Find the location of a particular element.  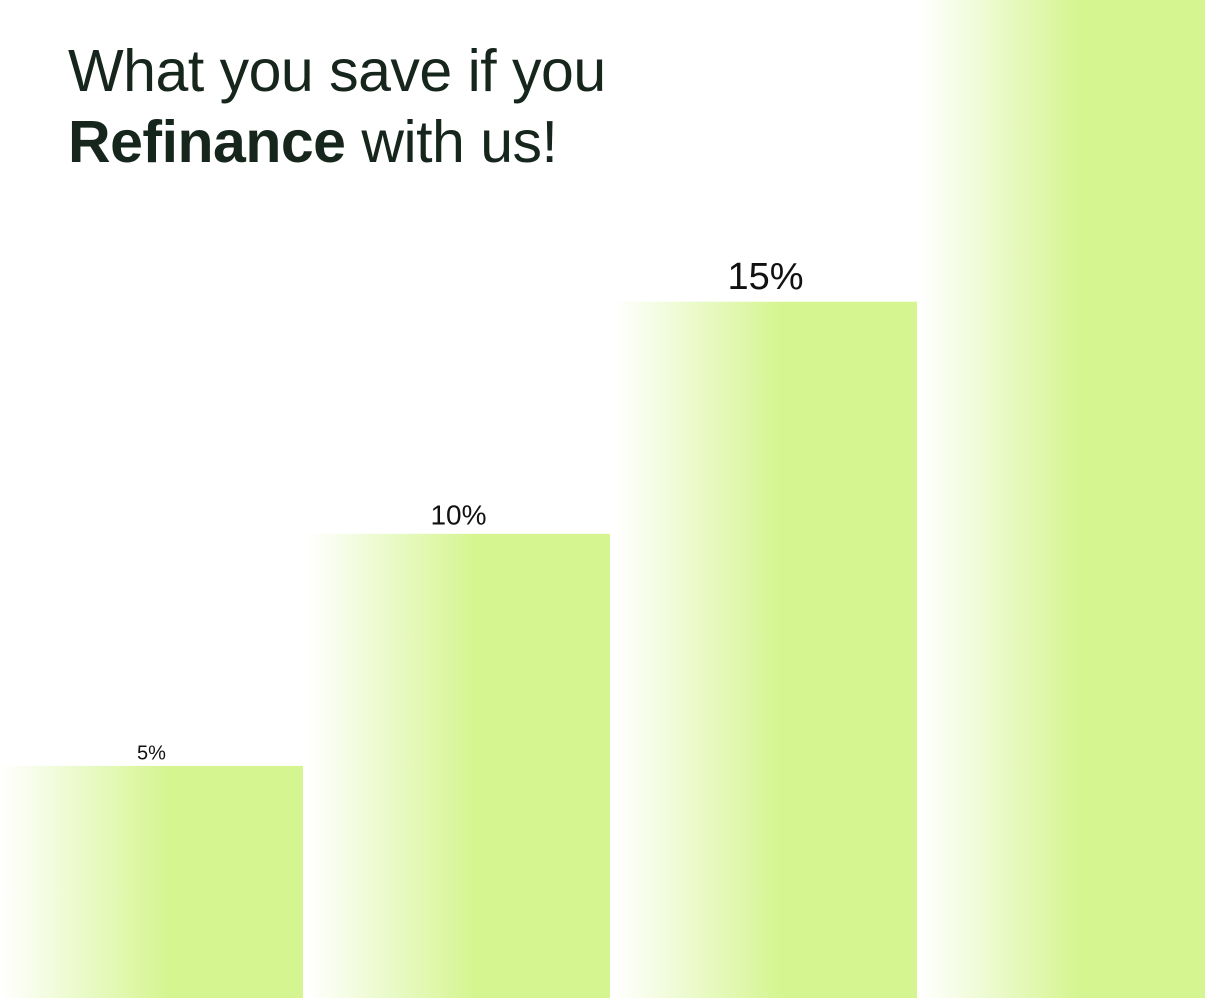

title-line-2: Refinance with us! is located at coordinates (337, 142).